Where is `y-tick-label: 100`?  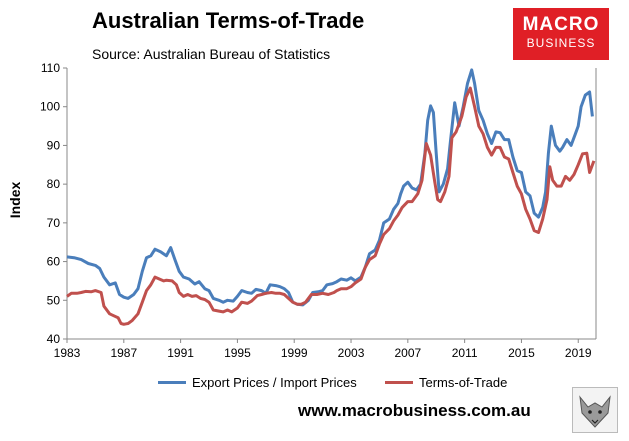 y-tick-label: 100 is located at coordinates (50, 107).